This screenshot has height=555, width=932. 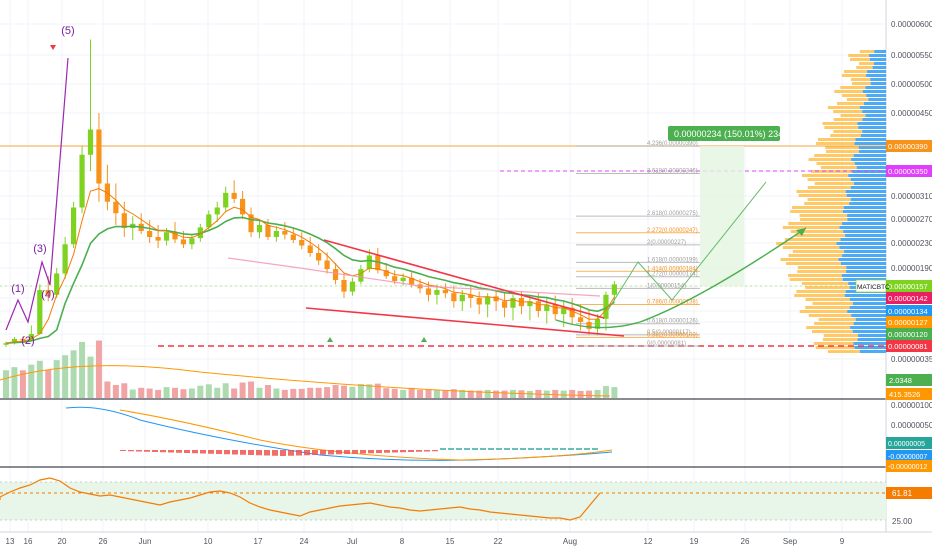 What do you see at coordinates (908, 322) in the screenshot?
I see `price-badge-label: 0.00000127` at bounding box center [908, 322].